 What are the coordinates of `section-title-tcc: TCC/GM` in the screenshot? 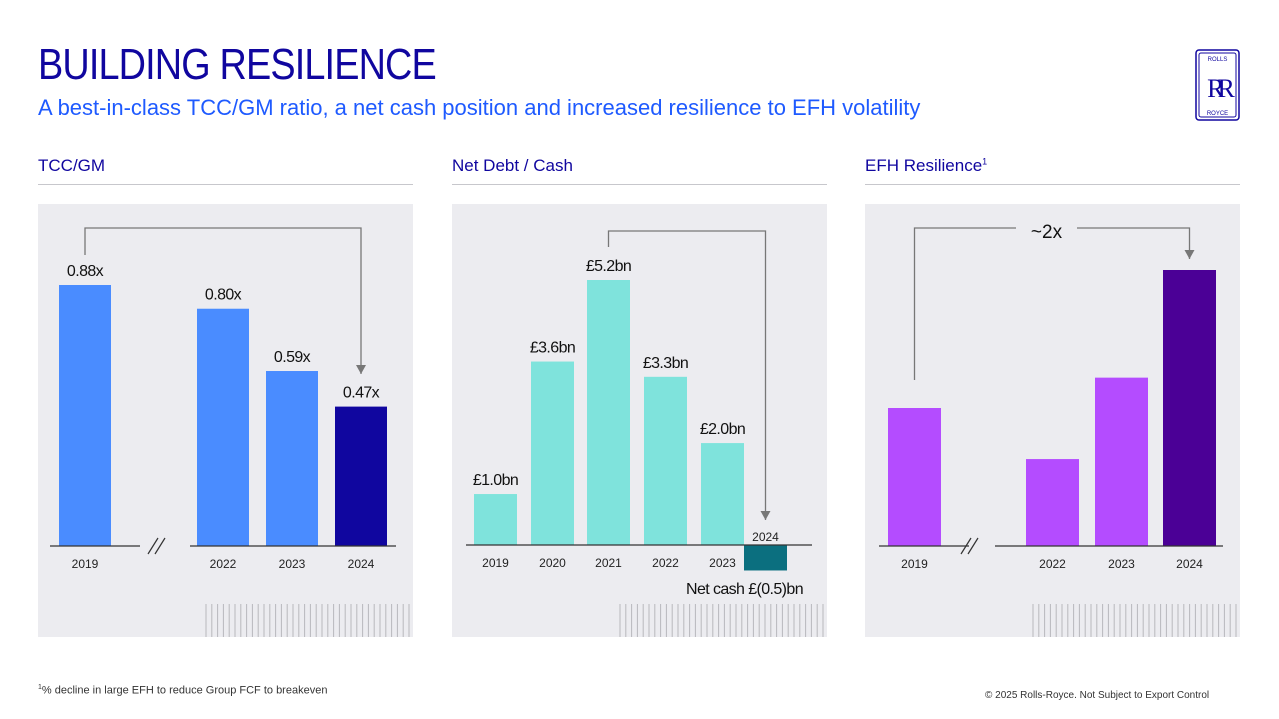 It's located at (72, 165).